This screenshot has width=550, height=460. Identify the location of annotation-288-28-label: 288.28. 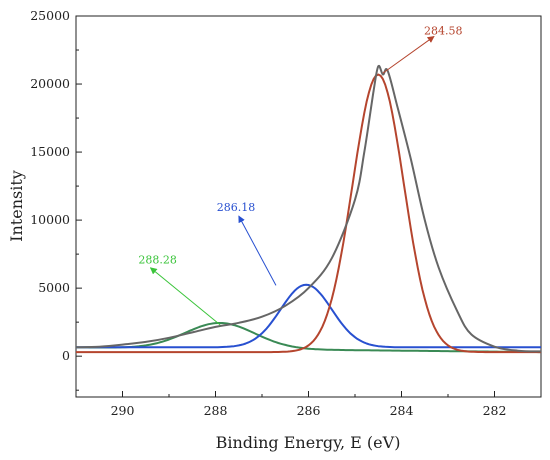
(157, 260).